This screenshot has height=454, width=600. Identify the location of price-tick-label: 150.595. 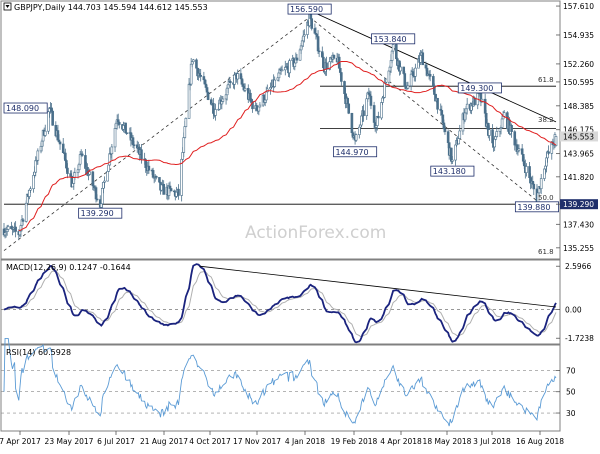
(578, 82).